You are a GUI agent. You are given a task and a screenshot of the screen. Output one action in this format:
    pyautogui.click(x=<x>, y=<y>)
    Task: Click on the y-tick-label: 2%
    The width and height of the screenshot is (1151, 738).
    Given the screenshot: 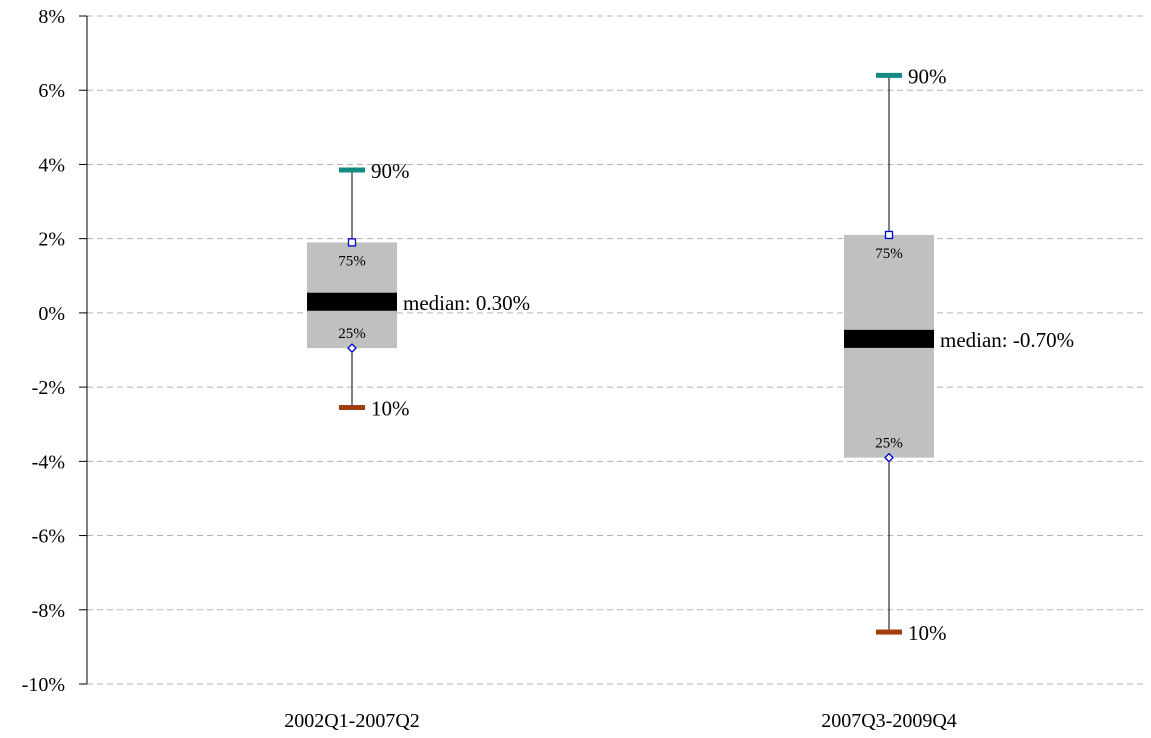 What is the action you would take?
    pyautogui.click(x=51, y=240)
    